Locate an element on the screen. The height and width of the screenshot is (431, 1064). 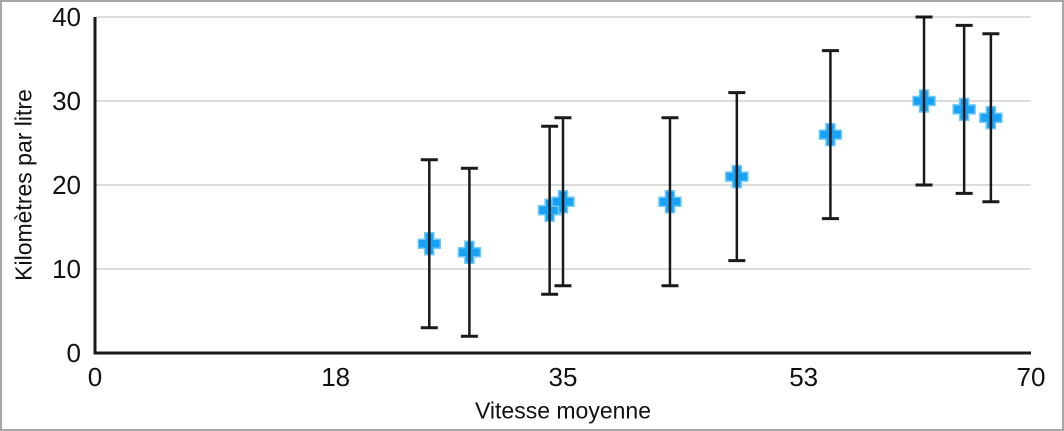
y-tick-label: 20 is located at coordinates (66, 185).